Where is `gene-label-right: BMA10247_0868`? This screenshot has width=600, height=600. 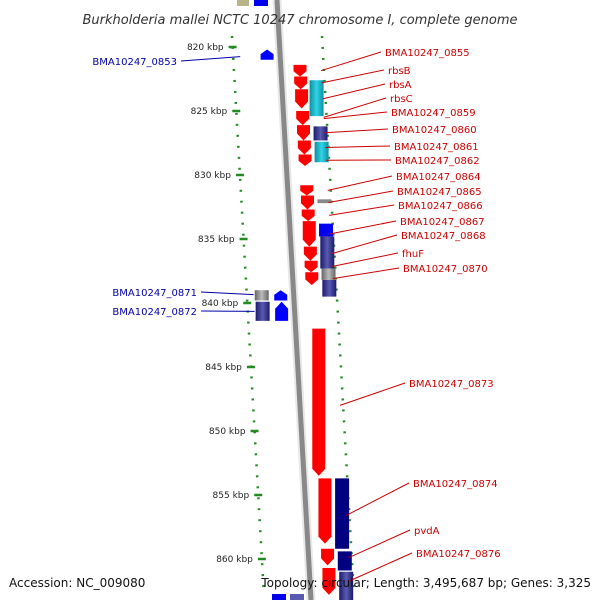 gene-label-right: BMA10247_0868 is located at coordinates (443, 236).